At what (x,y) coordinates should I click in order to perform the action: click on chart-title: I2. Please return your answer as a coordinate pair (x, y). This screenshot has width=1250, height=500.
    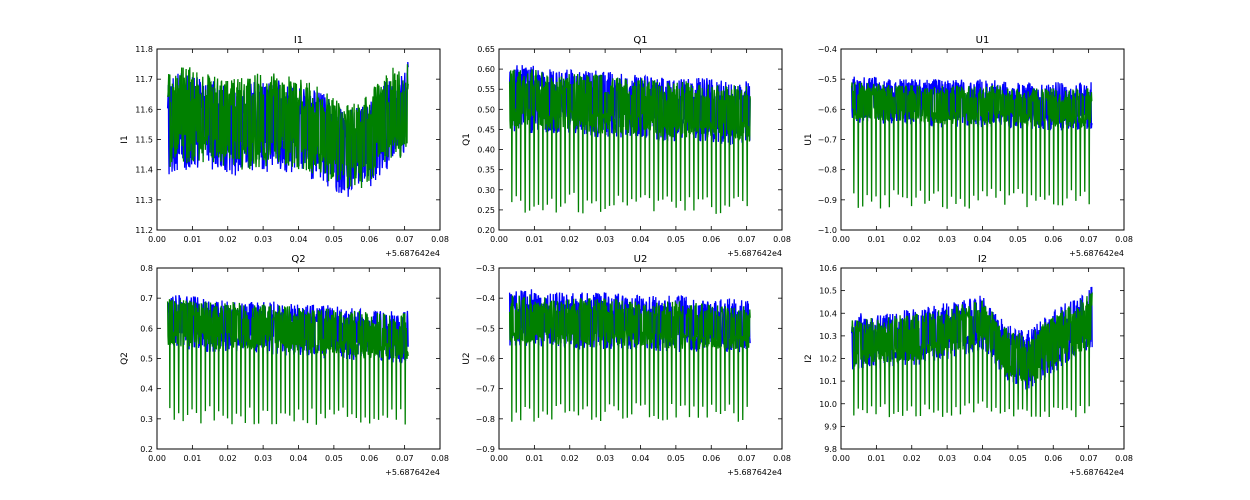
    Looking at the image, I should click on (982, 259).